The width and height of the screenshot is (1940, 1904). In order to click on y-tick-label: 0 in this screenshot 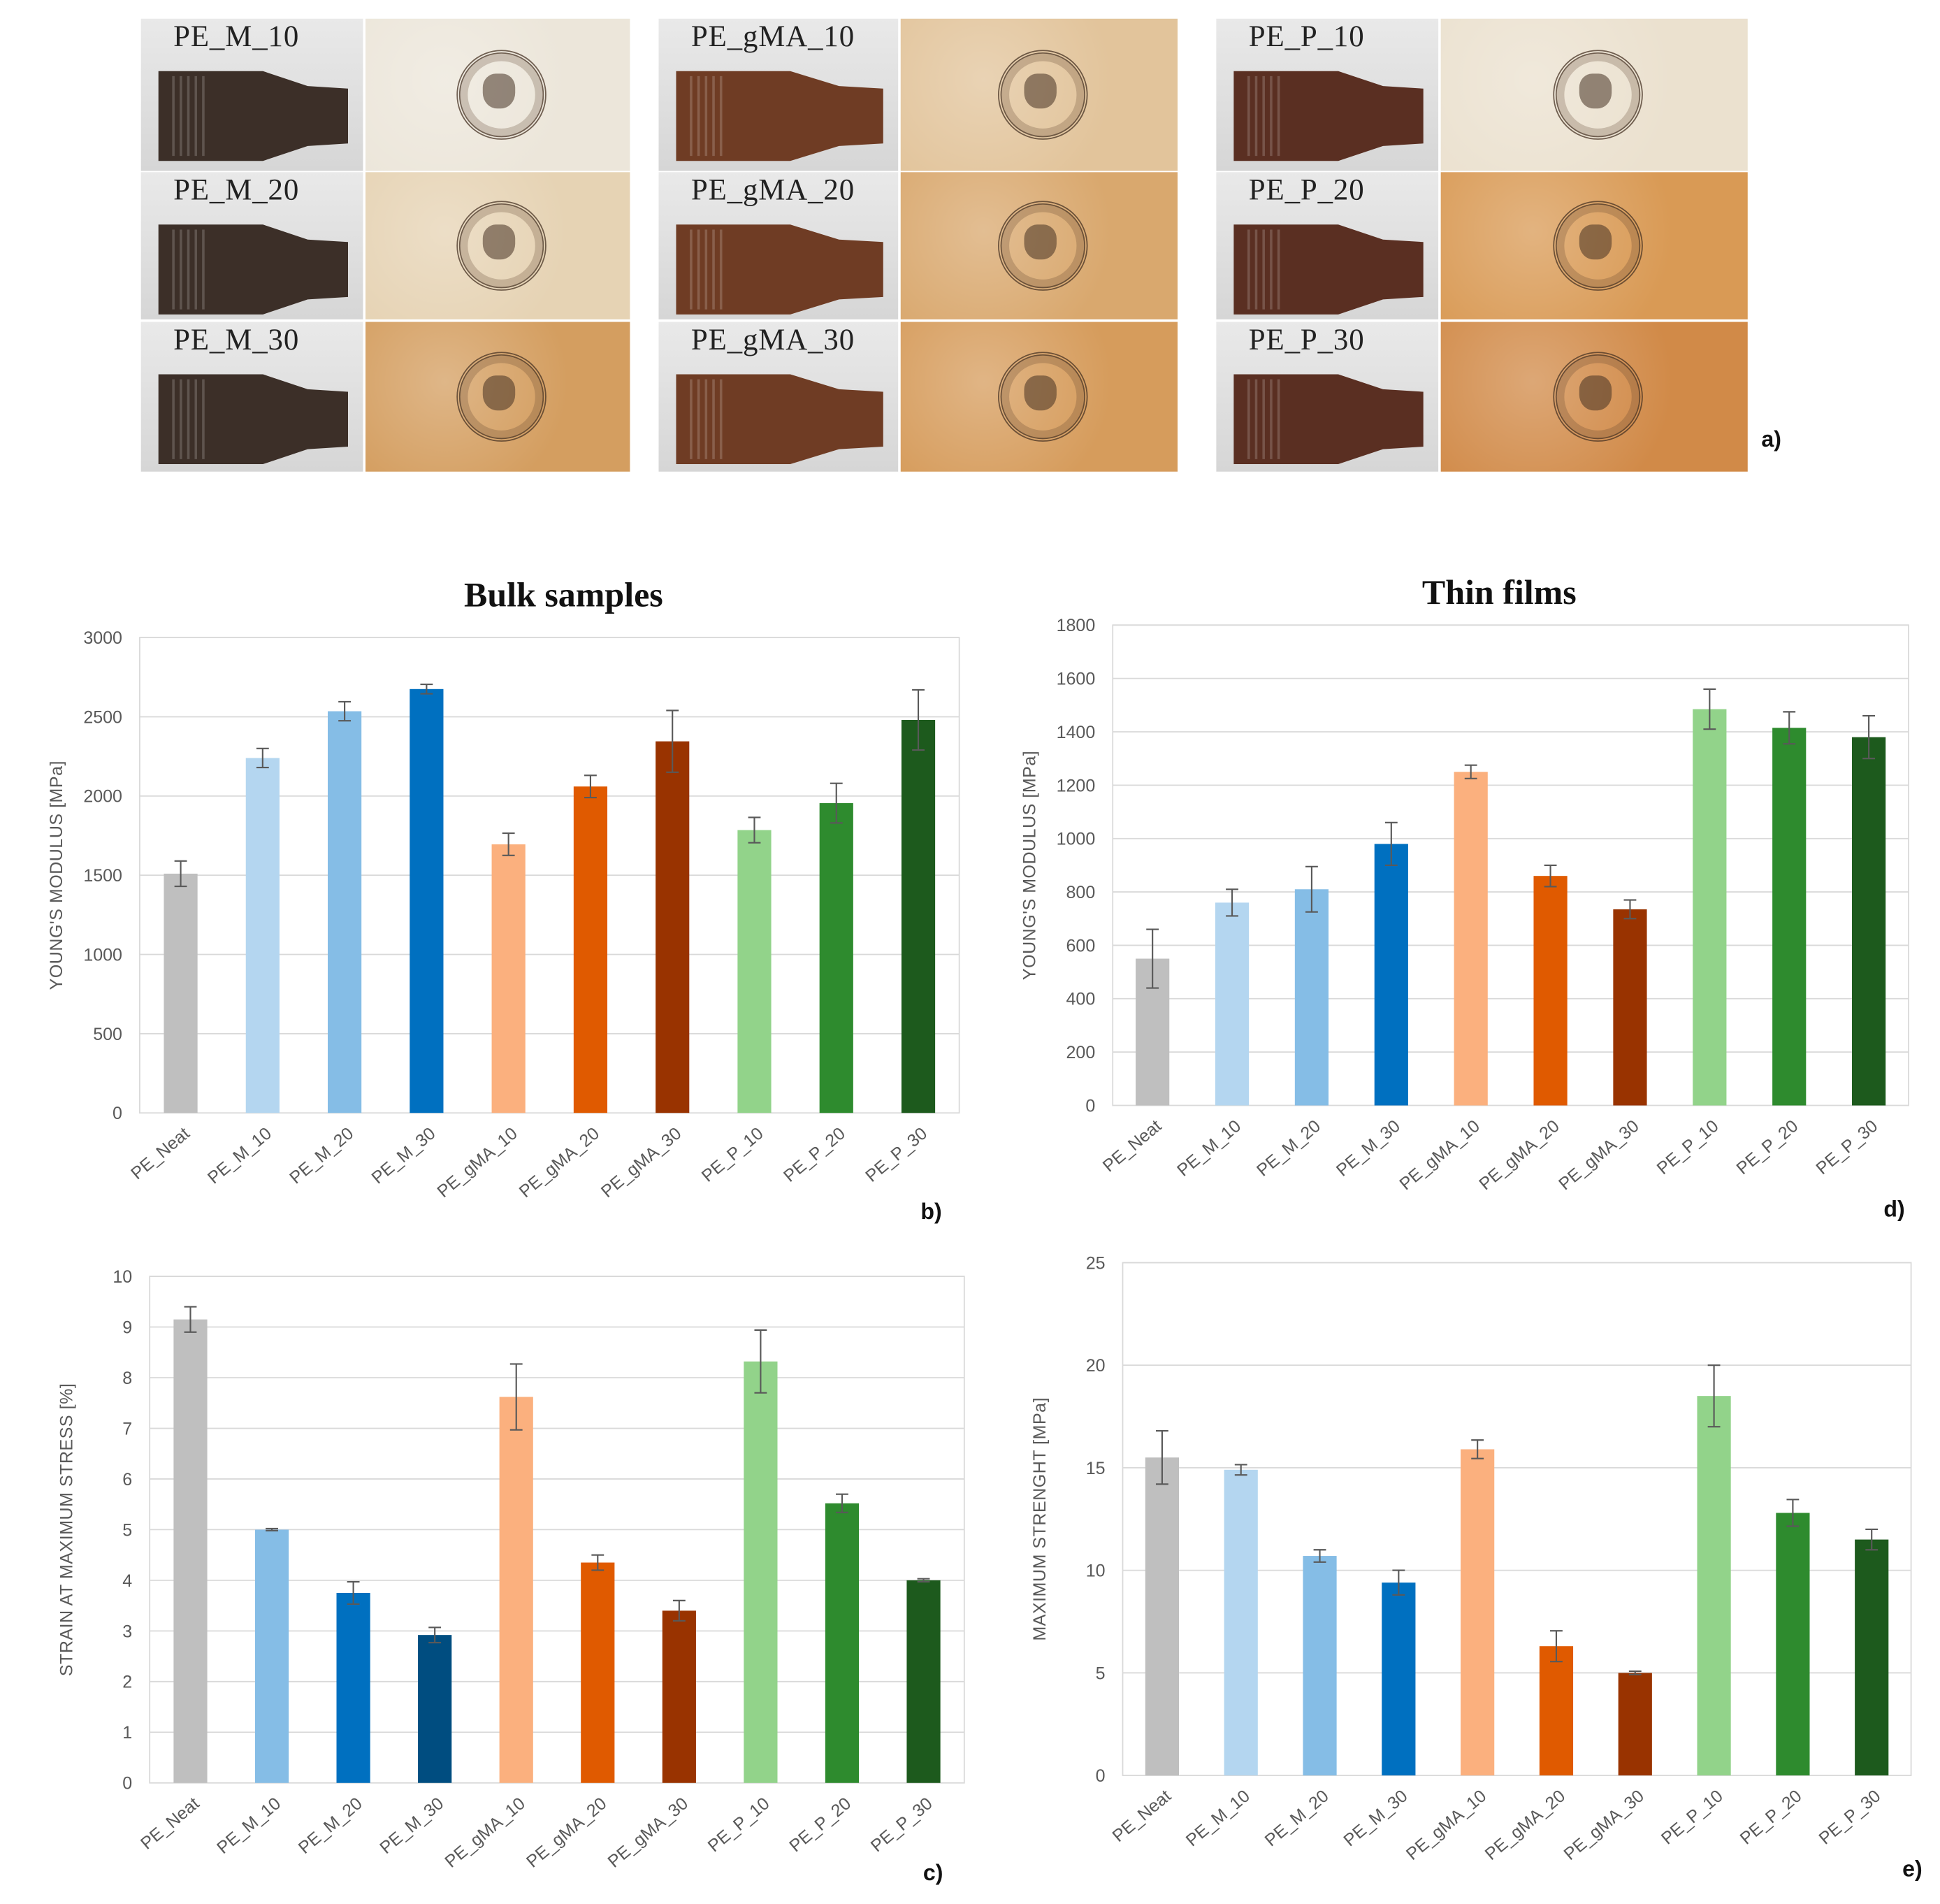, I will do `click(1090, 1106)`.